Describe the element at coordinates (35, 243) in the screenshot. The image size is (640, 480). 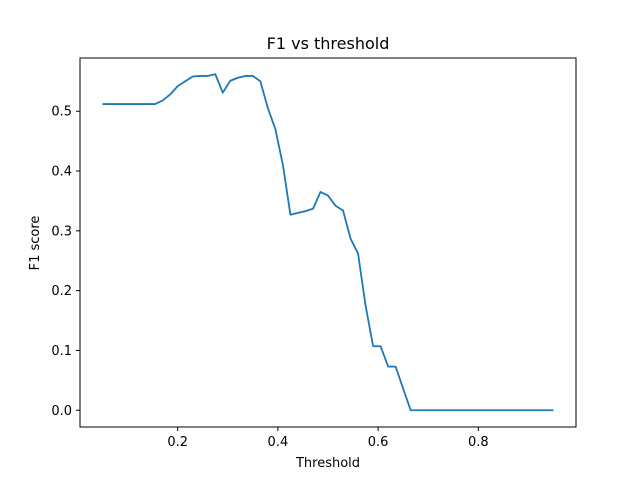
I see `y-axis-label: F1 score` at that location.